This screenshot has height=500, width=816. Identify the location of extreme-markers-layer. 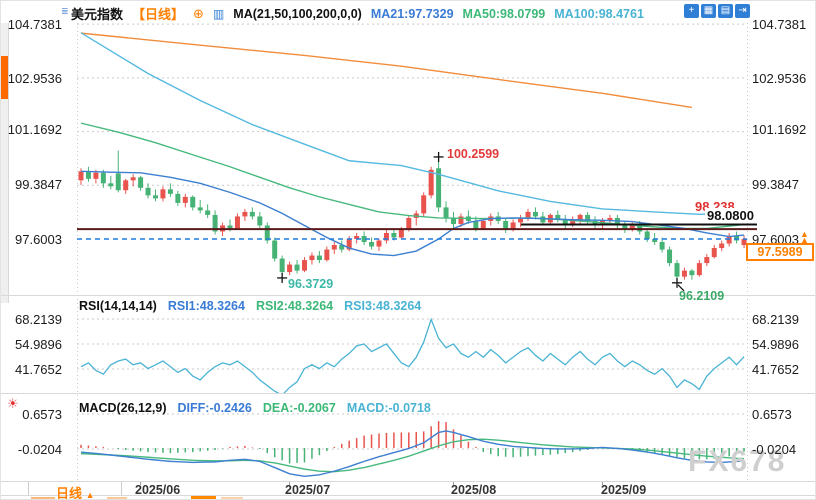
(481, 221).